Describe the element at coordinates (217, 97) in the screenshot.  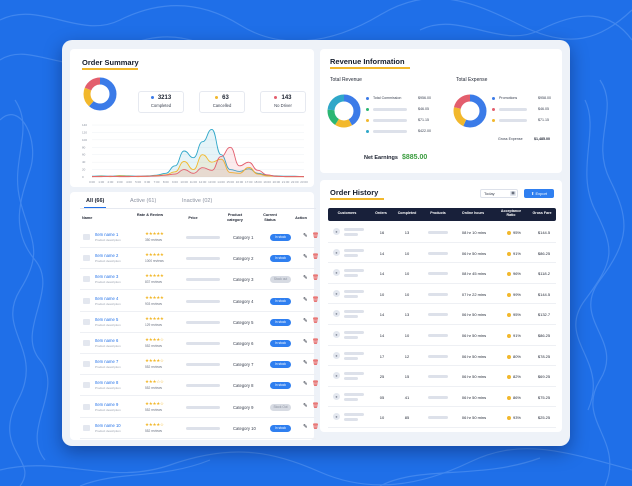
I see `cancelled-dot-icon` at that location.